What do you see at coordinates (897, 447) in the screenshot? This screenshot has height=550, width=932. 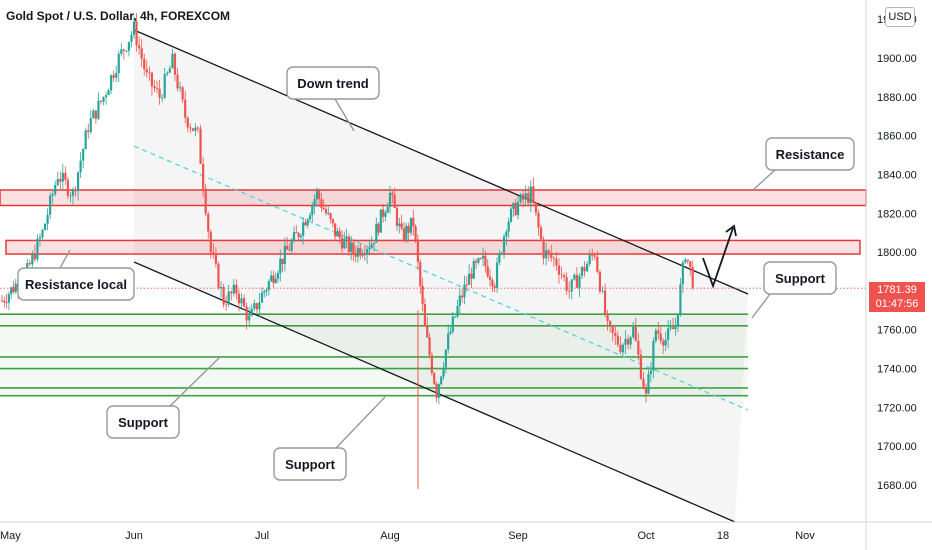 I see `y-tick-label: 1700.00` at bounding box center [897, 447].